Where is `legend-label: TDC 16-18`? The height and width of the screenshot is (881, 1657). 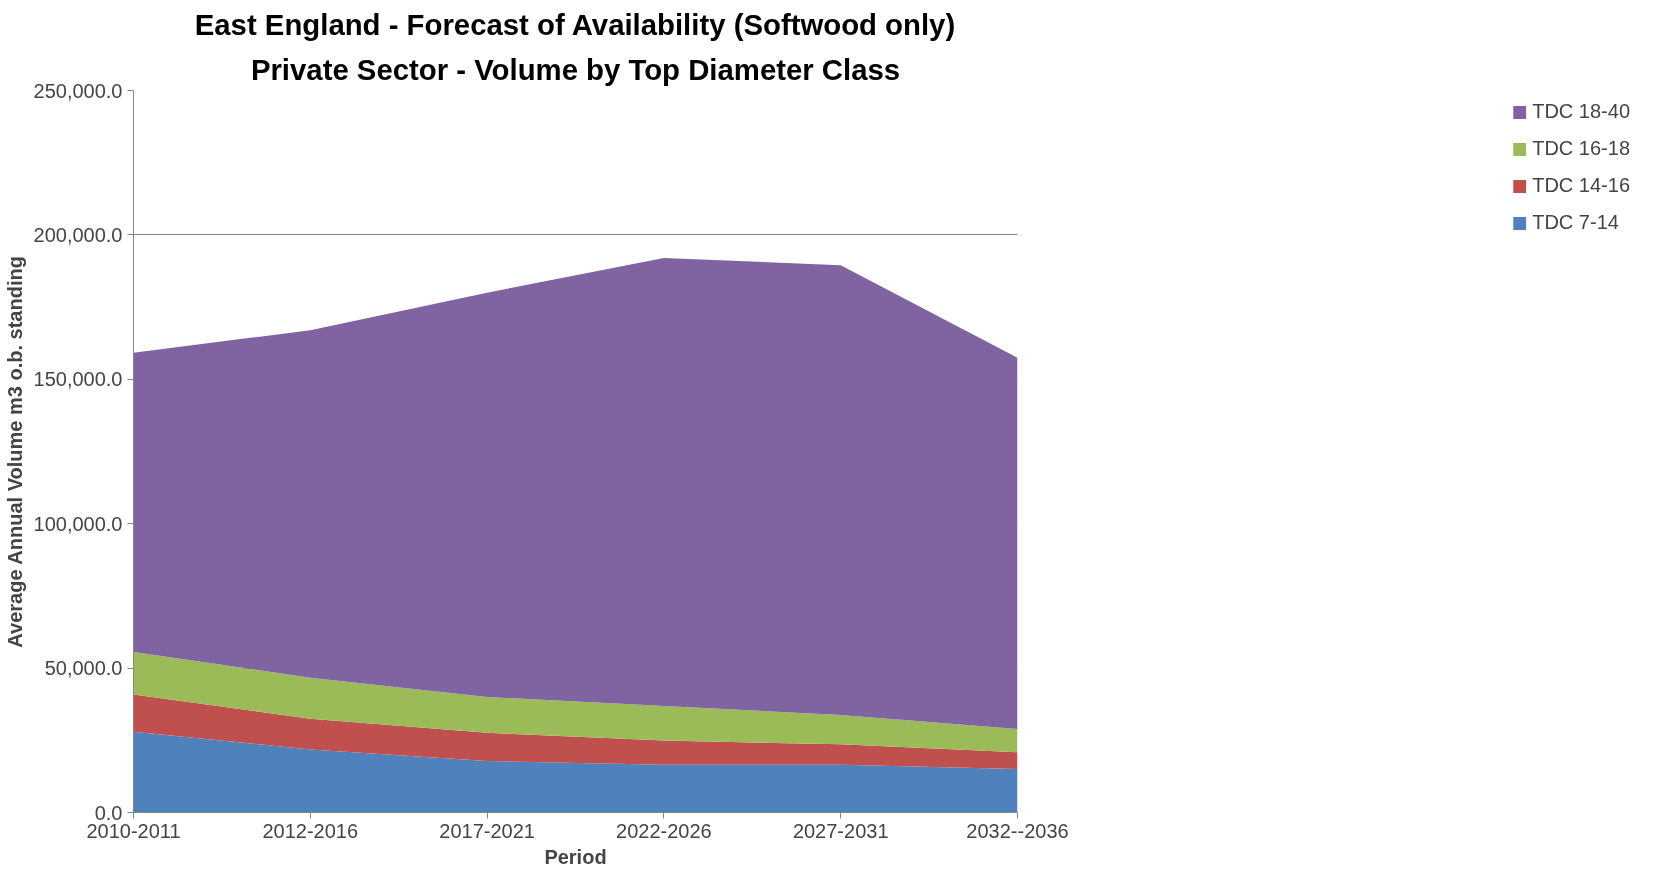
legend-label: TDC 16-18 is located at coordinates (1581, 148).